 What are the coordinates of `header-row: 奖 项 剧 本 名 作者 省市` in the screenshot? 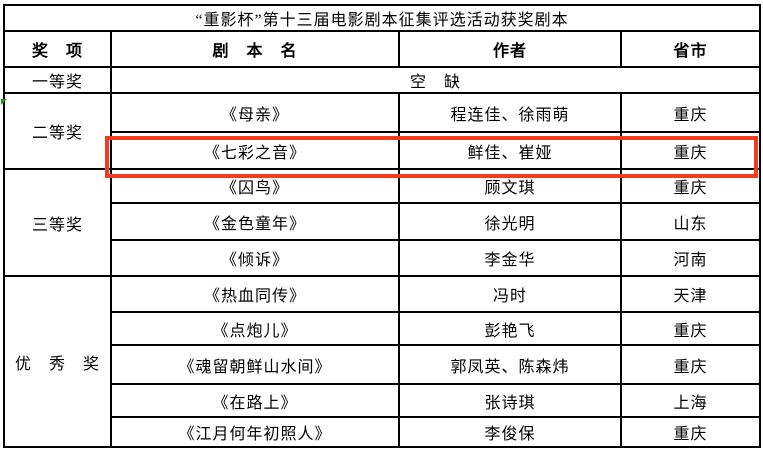 It's located at (382, 49).